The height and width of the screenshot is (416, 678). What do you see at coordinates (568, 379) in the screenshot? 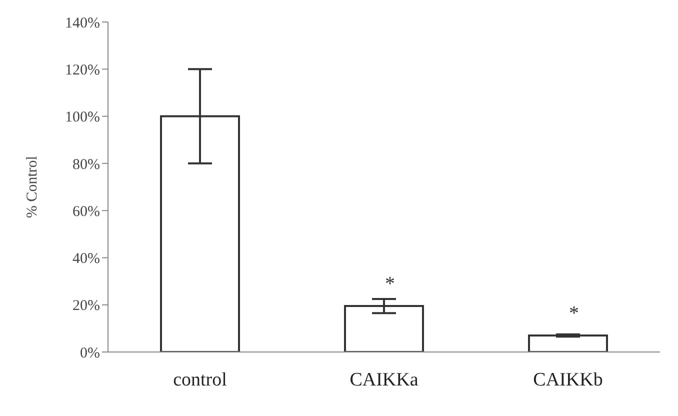
I see `x-tick-label: CAIKKb` at bounding box center [568, 379].